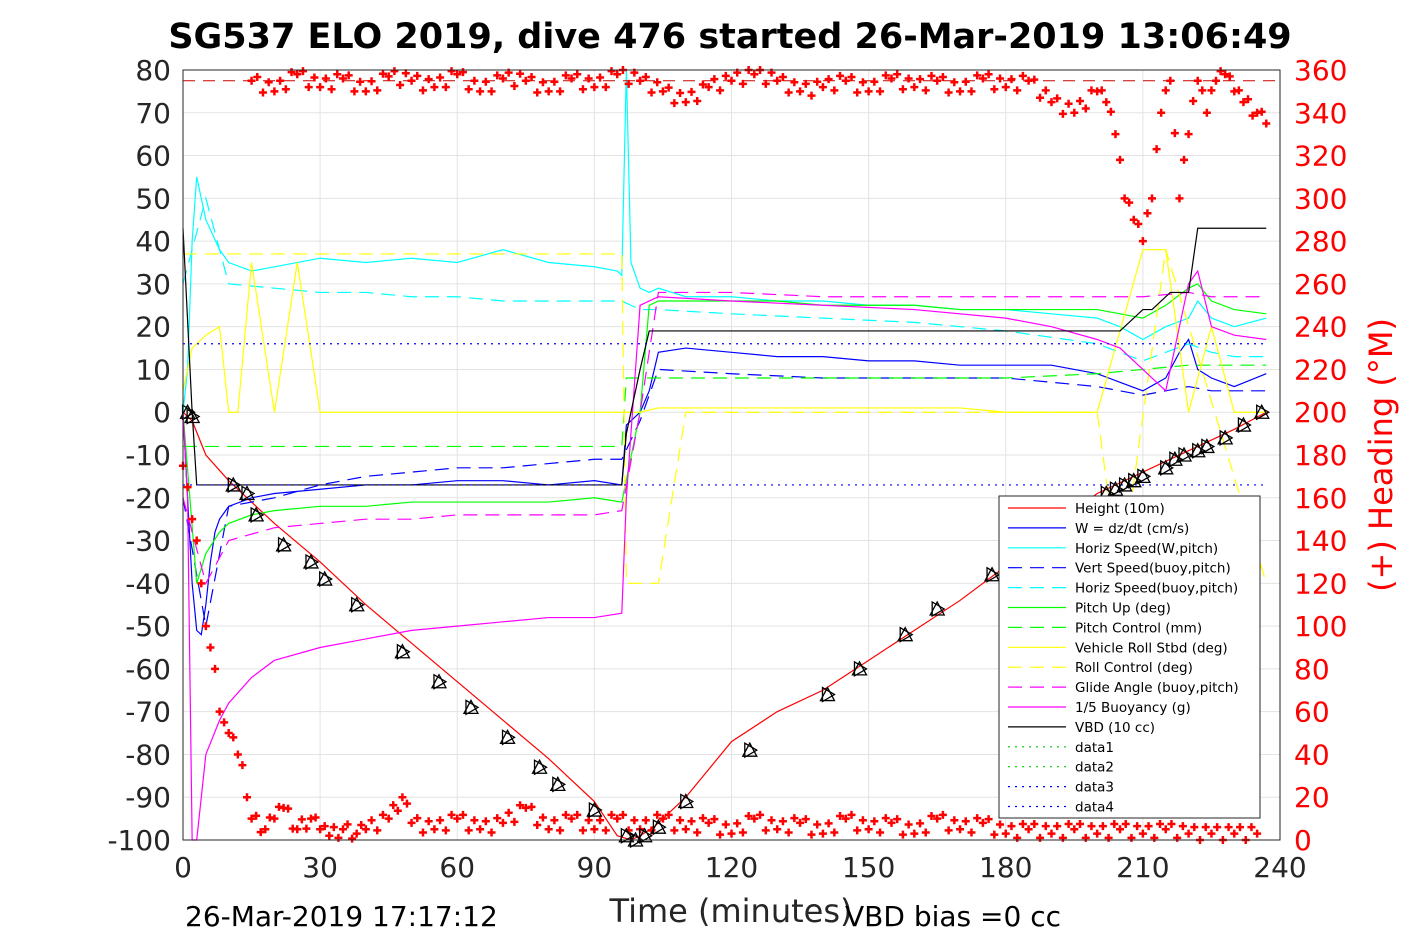 This screenshot has width=1417, height=945. I want to click on legend-label: Height (10m), so click(1120, 509).